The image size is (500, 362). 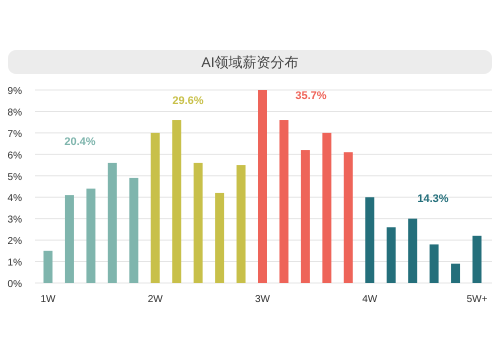 I want to click on x-tick-label: 4W, so click(x=370, y=299).